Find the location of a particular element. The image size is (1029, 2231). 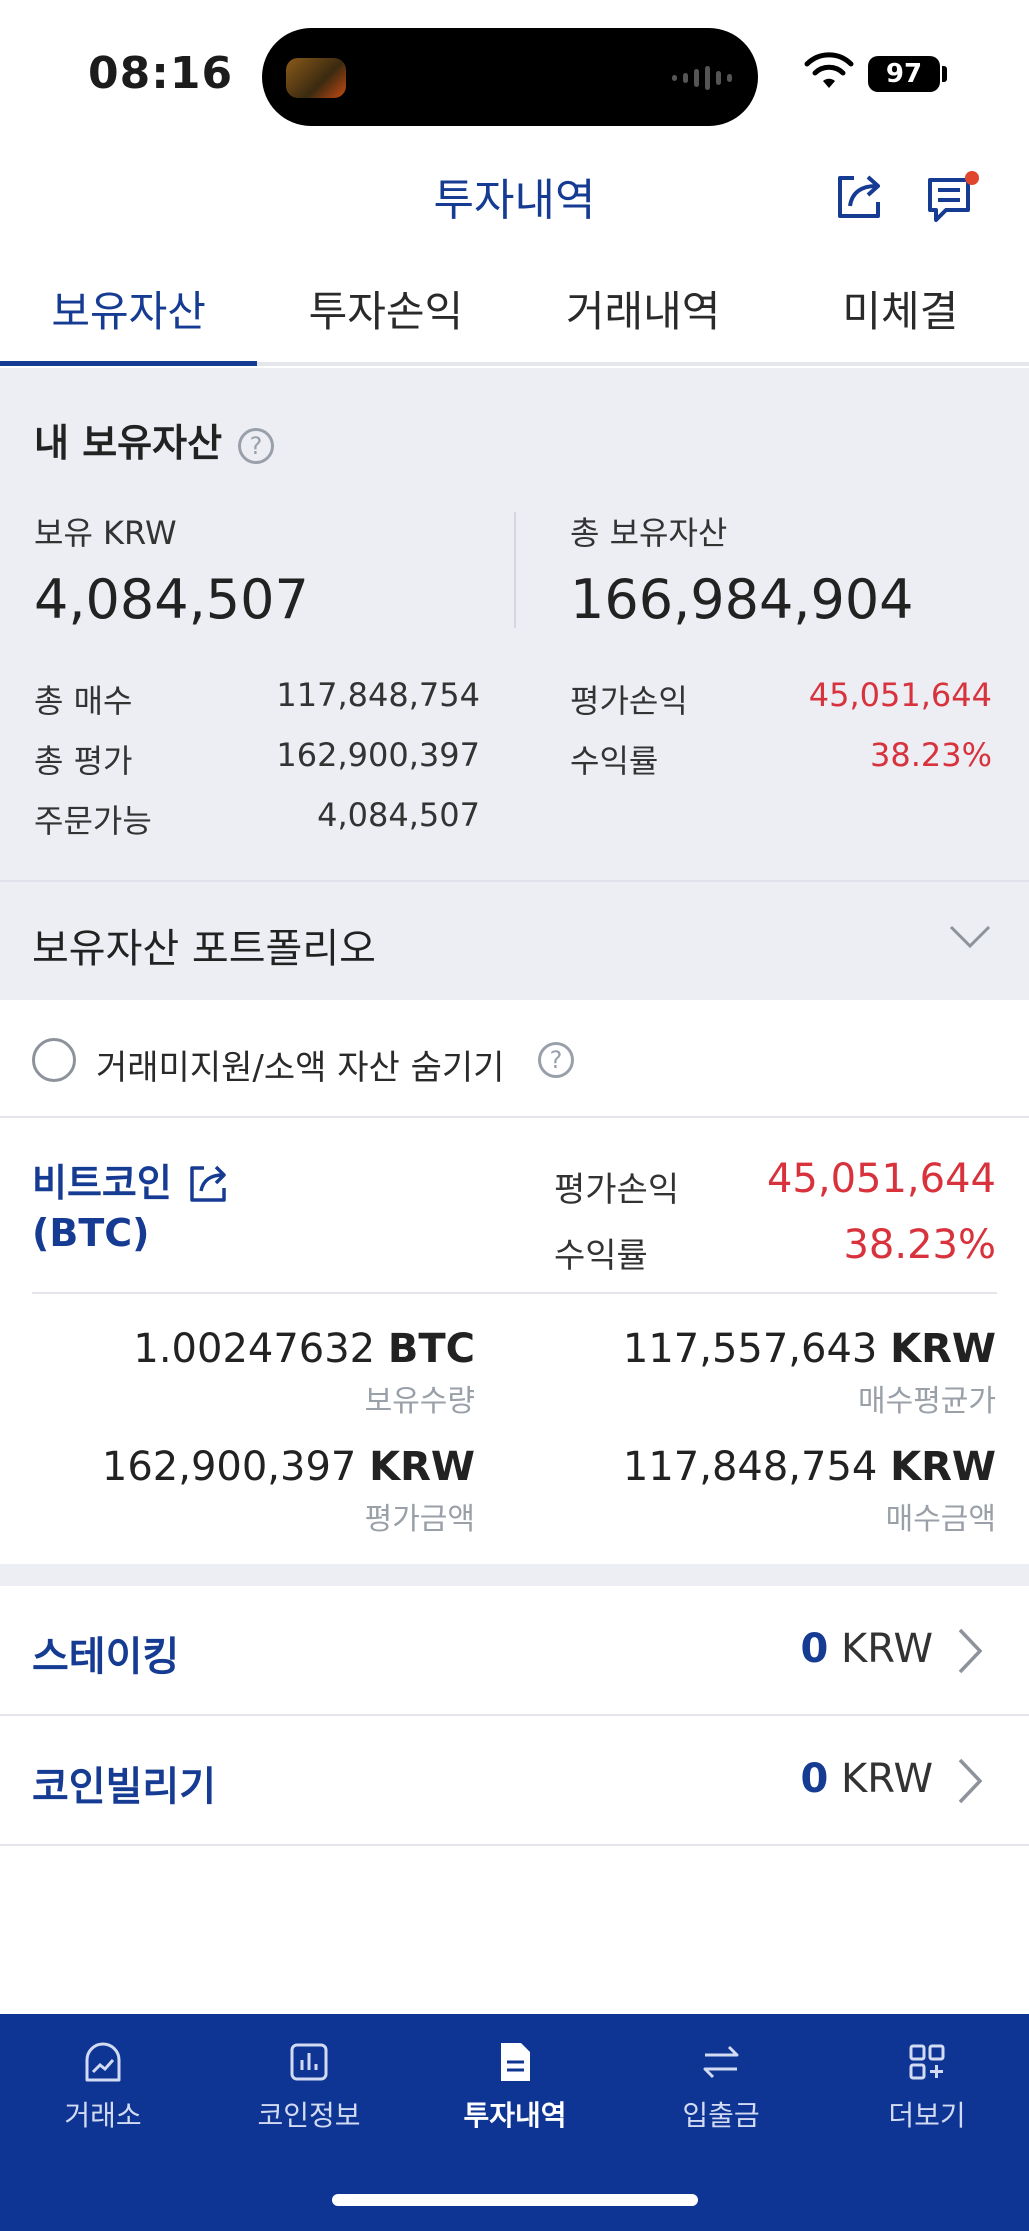

total-buy-row: 총 매수 117,848,754 is located at coordinates (257, 699).